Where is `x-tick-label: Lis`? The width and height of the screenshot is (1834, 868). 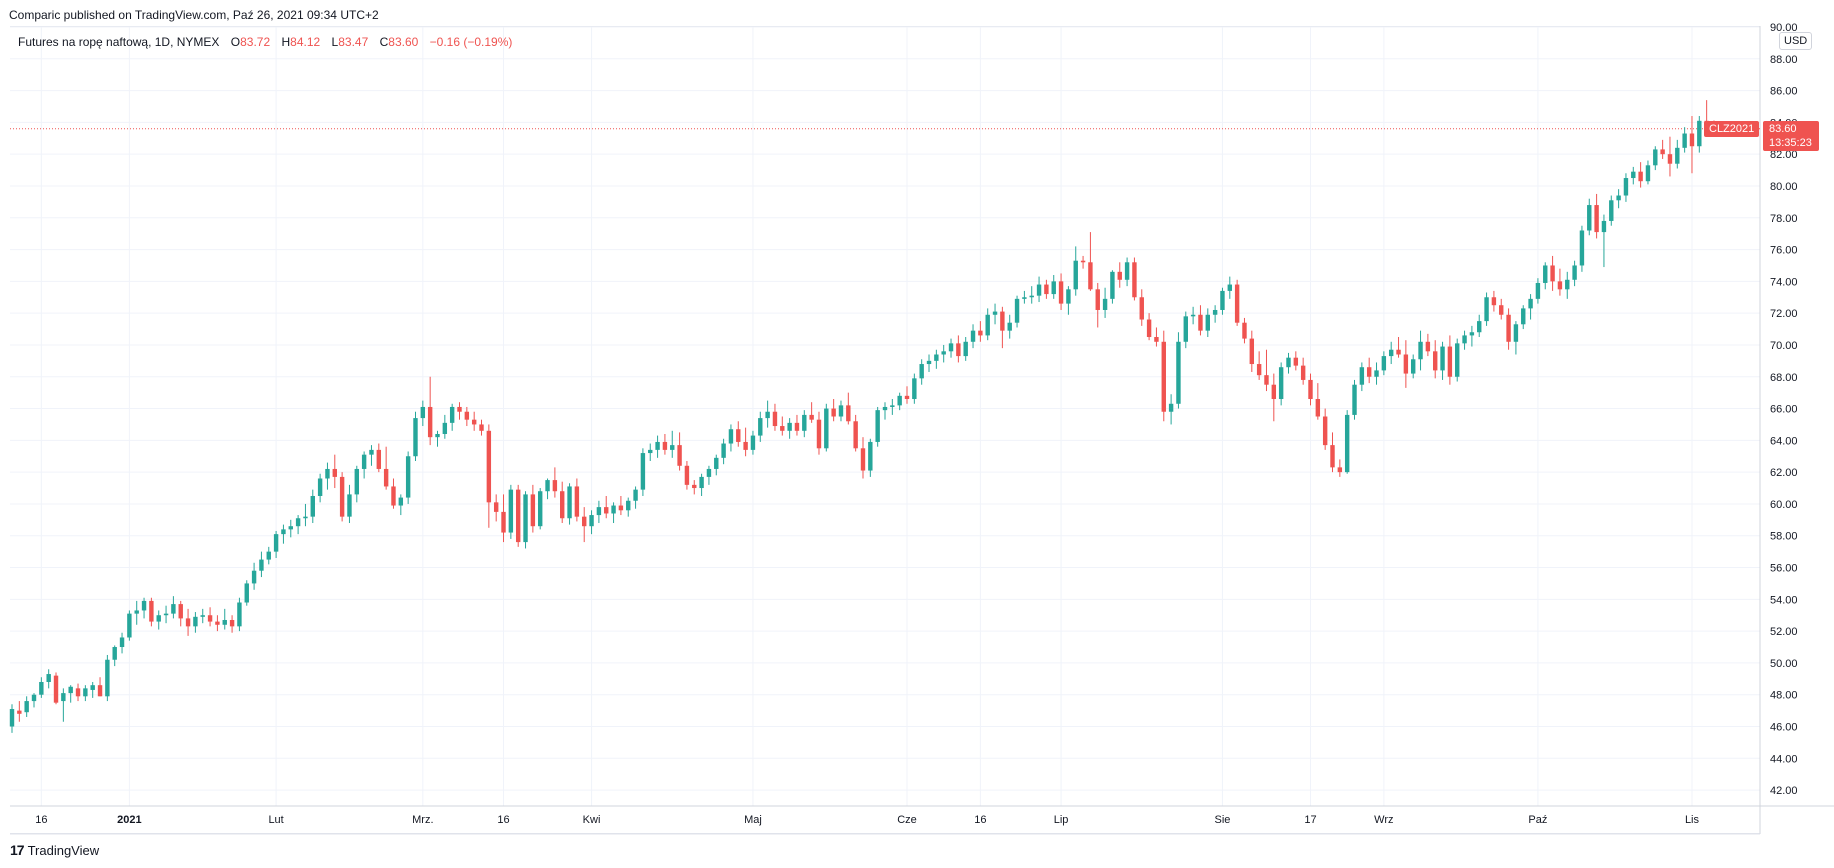
x-tick-label: Lis is located at coordinates (1692, 820).